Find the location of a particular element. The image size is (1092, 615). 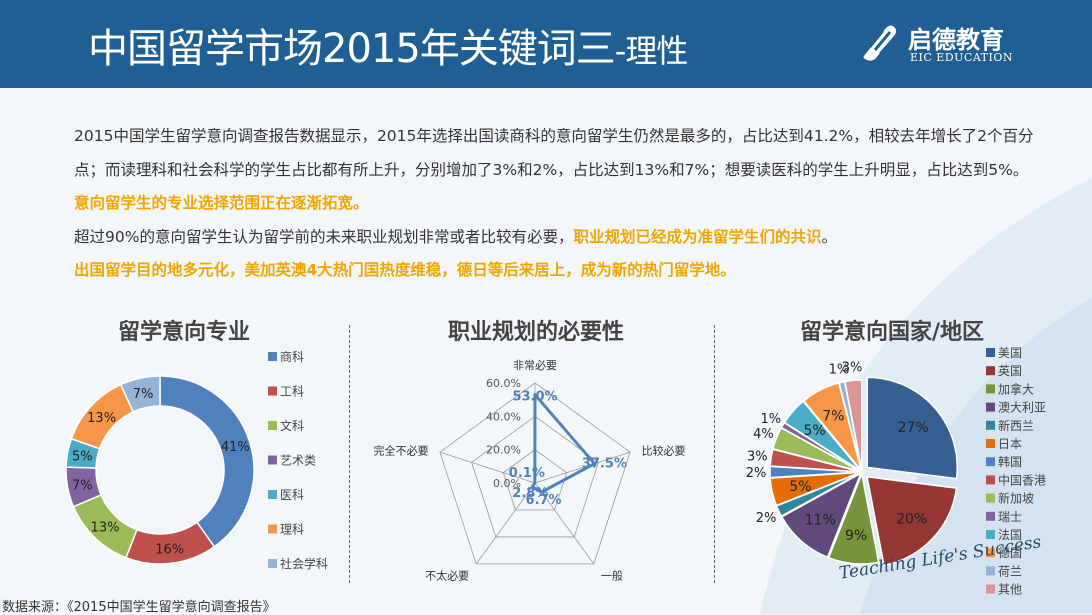

highlight-text: 职业规划已经成为准留学生们的共识 is located at coordinates (697, 236).